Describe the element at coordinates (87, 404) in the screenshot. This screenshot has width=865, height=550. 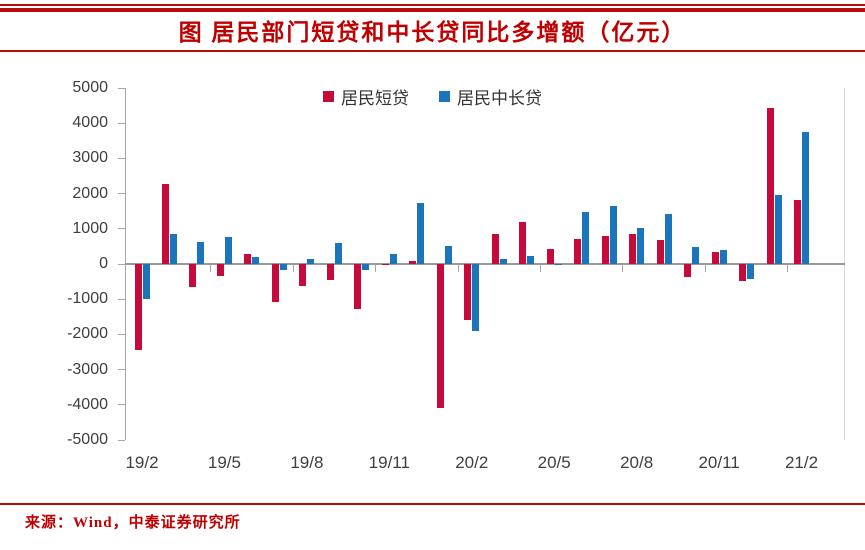
I see `y-axis-tick-label: -4000` at that location.